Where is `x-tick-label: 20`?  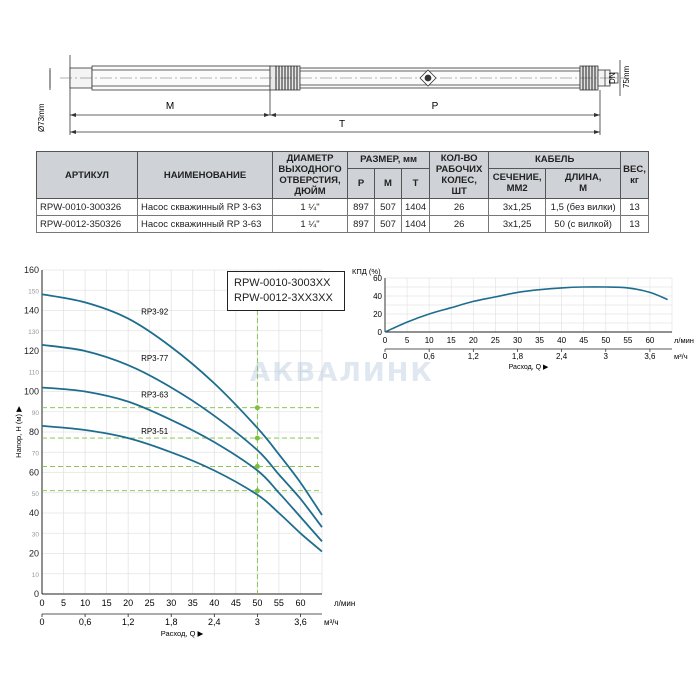 x-tick-label: 20 is located at coordinates (473, 340).